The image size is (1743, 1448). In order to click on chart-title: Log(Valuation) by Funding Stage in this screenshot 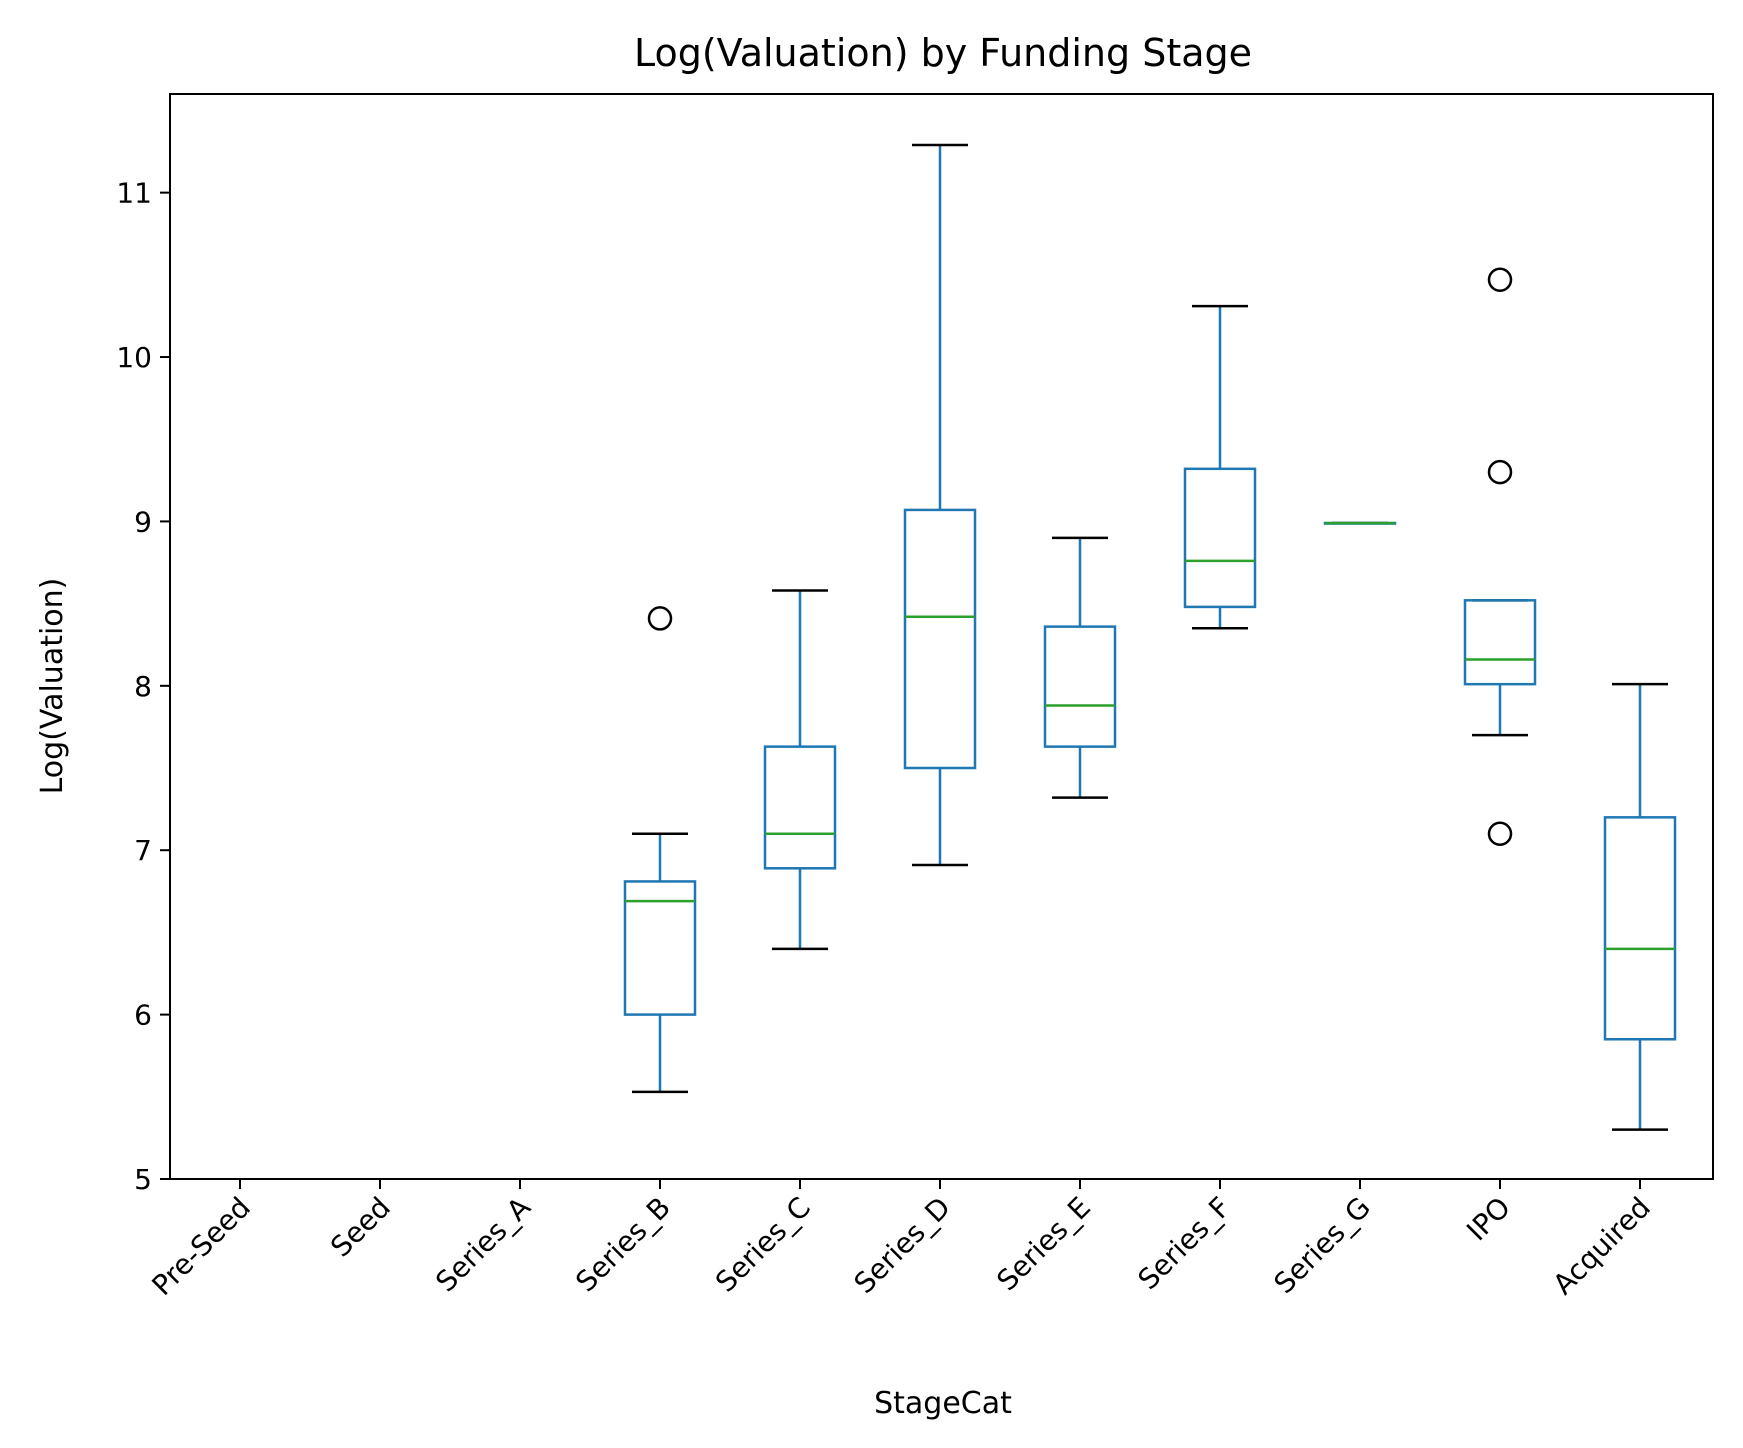, I will do `click(943, 53)`.